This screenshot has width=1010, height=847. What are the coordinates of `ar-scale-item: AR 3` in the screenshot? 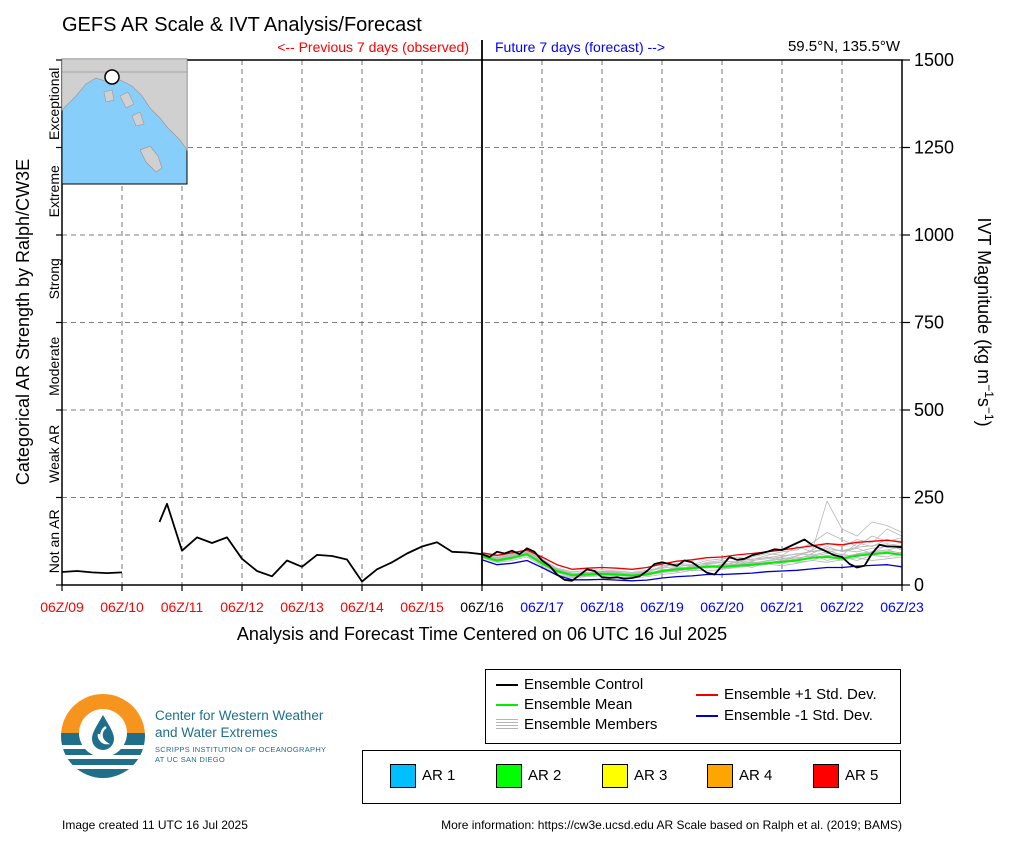 It's located at (635, 776).